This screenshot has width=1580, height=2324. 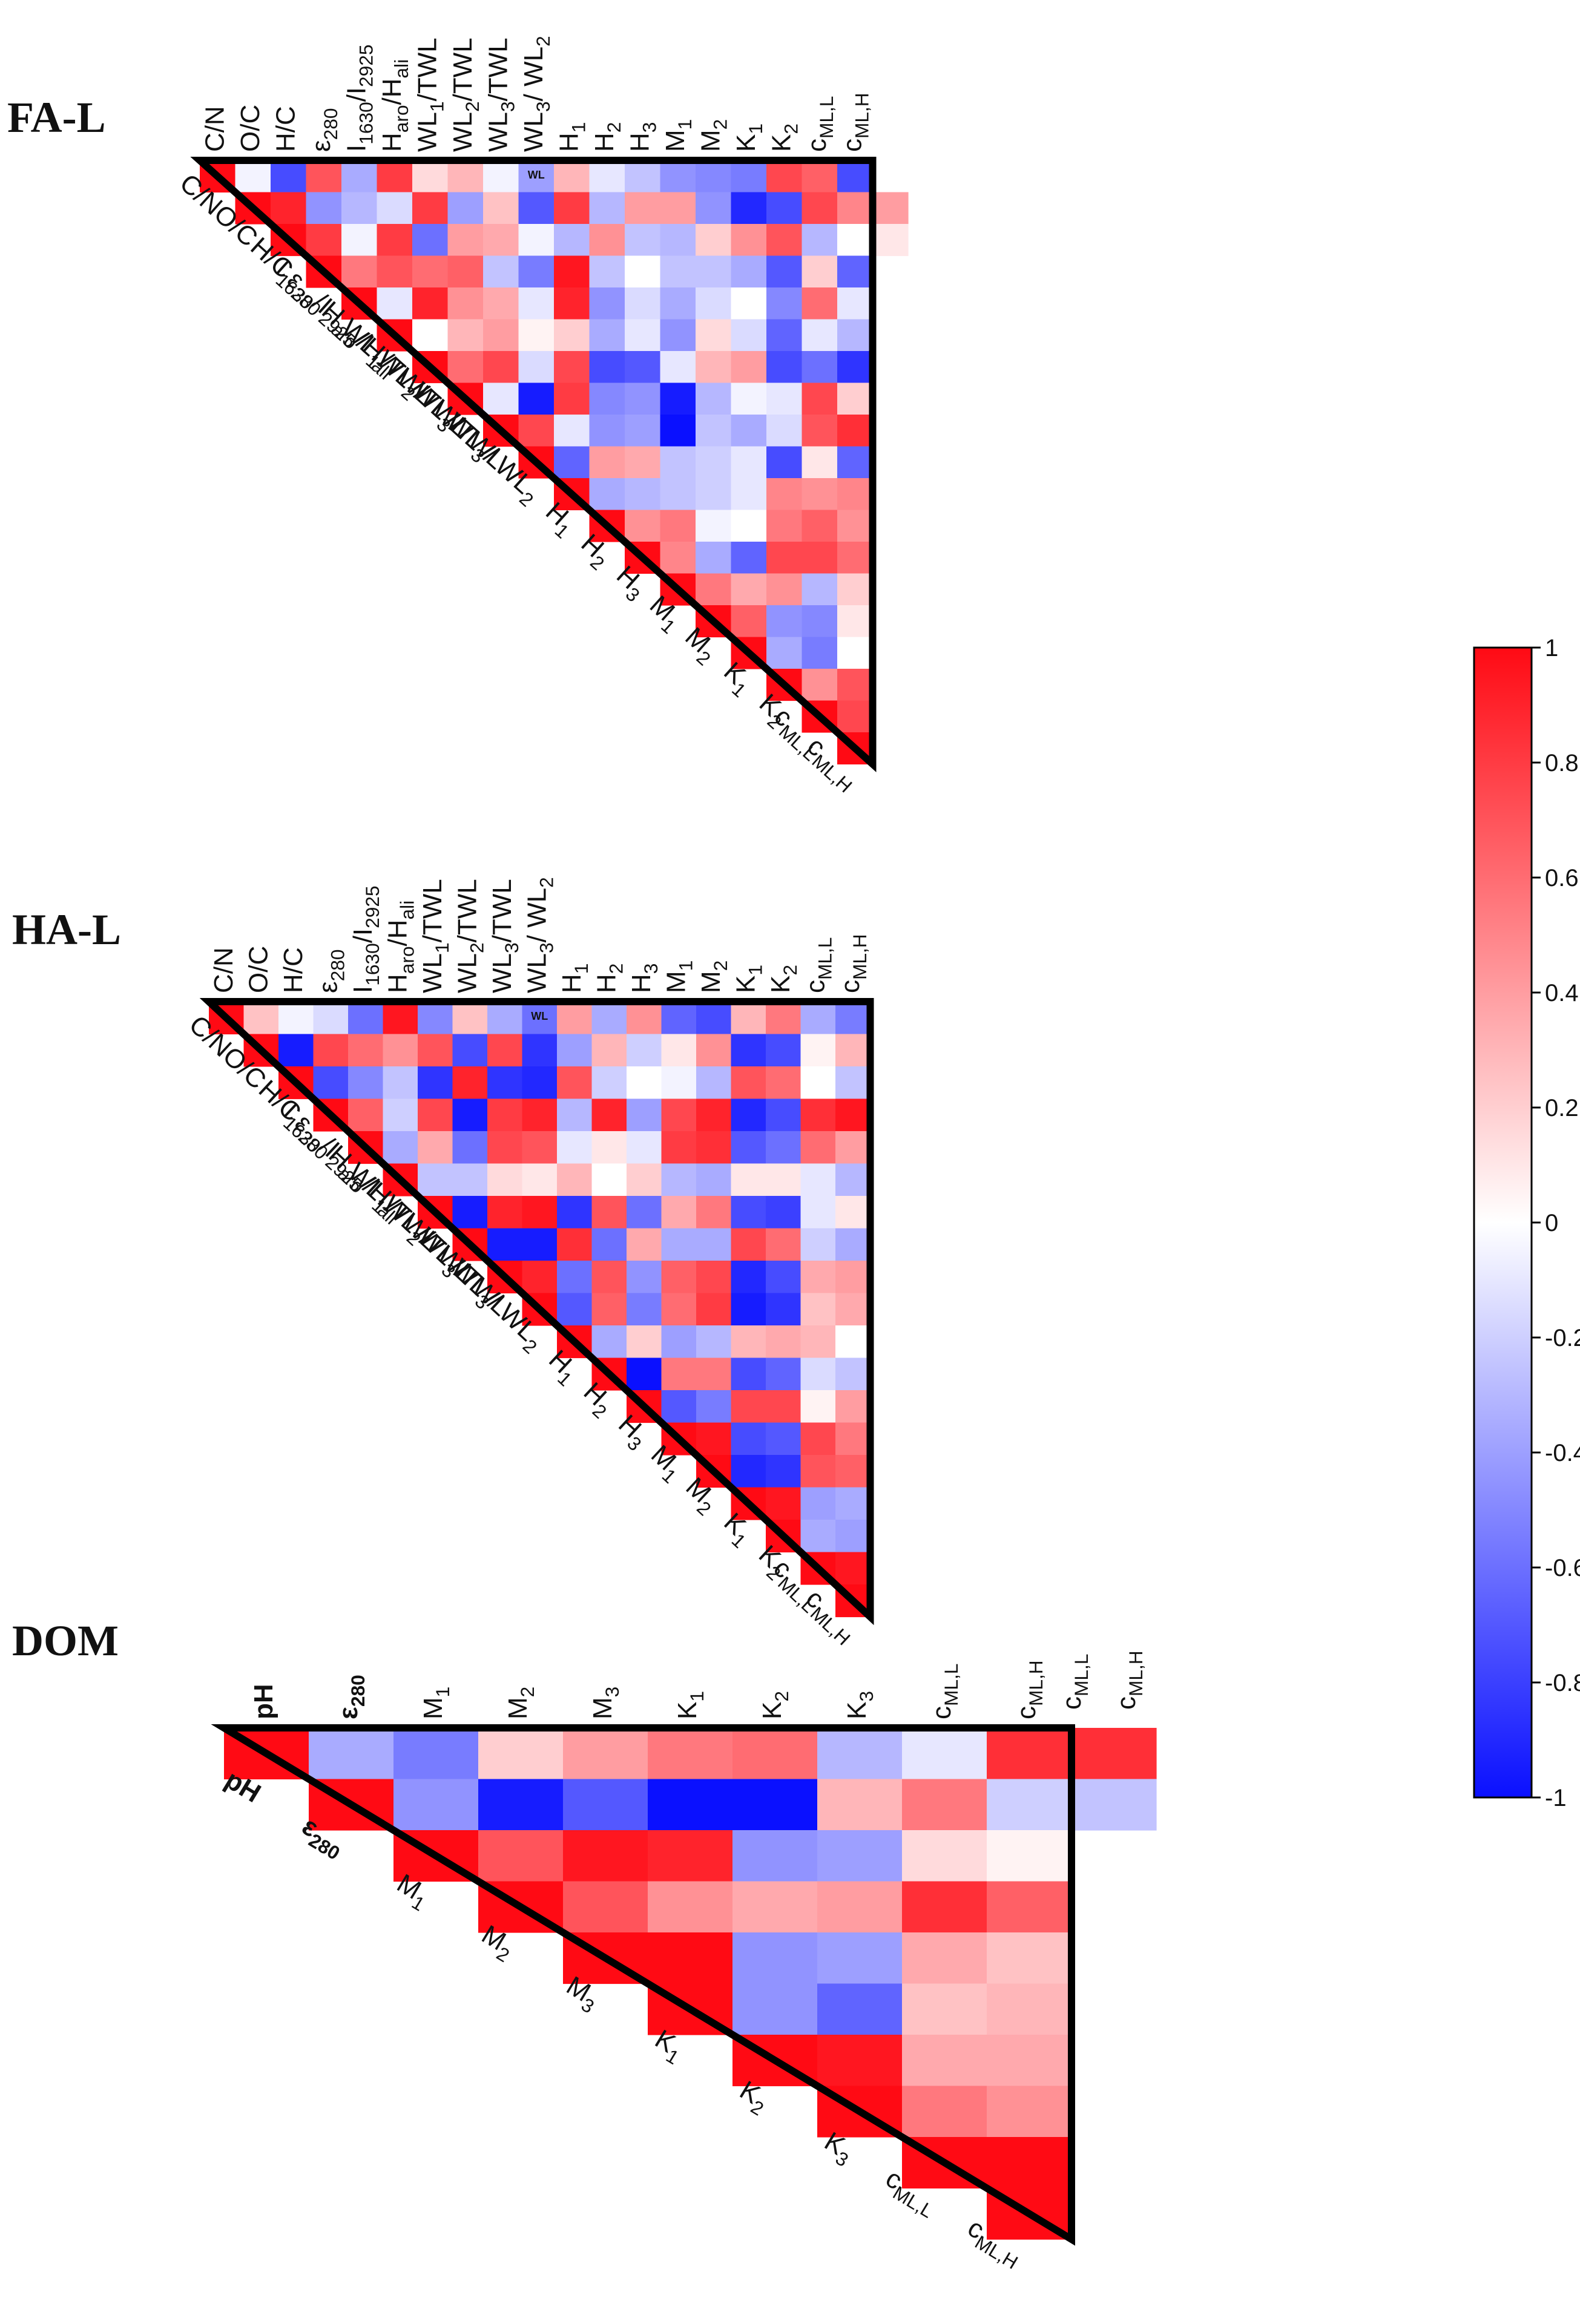 I want to click on ha-l-cell-r1-c7, so click(x=470, y=1050).